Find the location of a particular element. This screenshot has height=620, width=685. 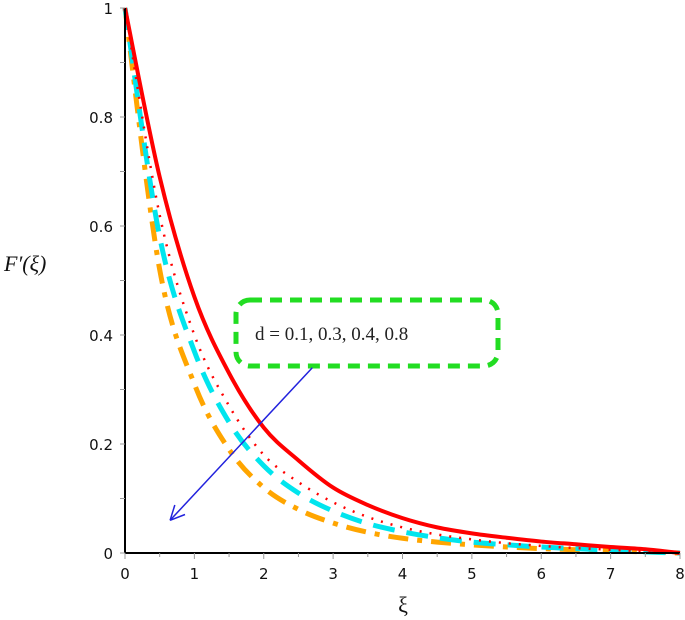

y-tick-label: 0.6 is located at coordinates (101, 227).